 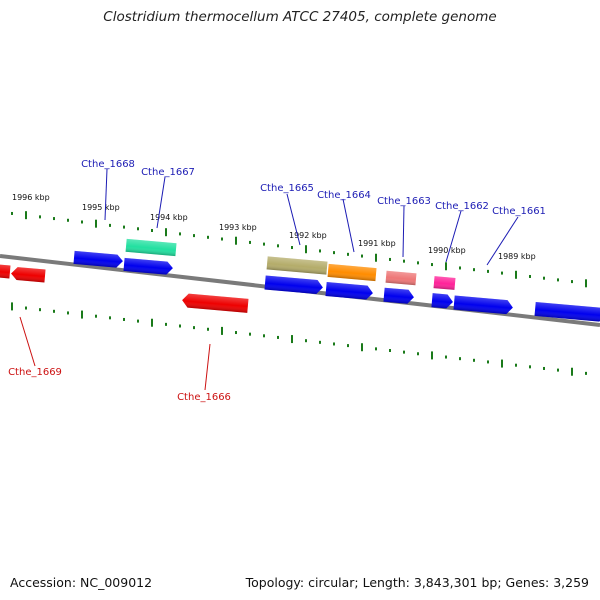 I want to click on kbp-label: 1994 kbp, so click(x=169, y=217).